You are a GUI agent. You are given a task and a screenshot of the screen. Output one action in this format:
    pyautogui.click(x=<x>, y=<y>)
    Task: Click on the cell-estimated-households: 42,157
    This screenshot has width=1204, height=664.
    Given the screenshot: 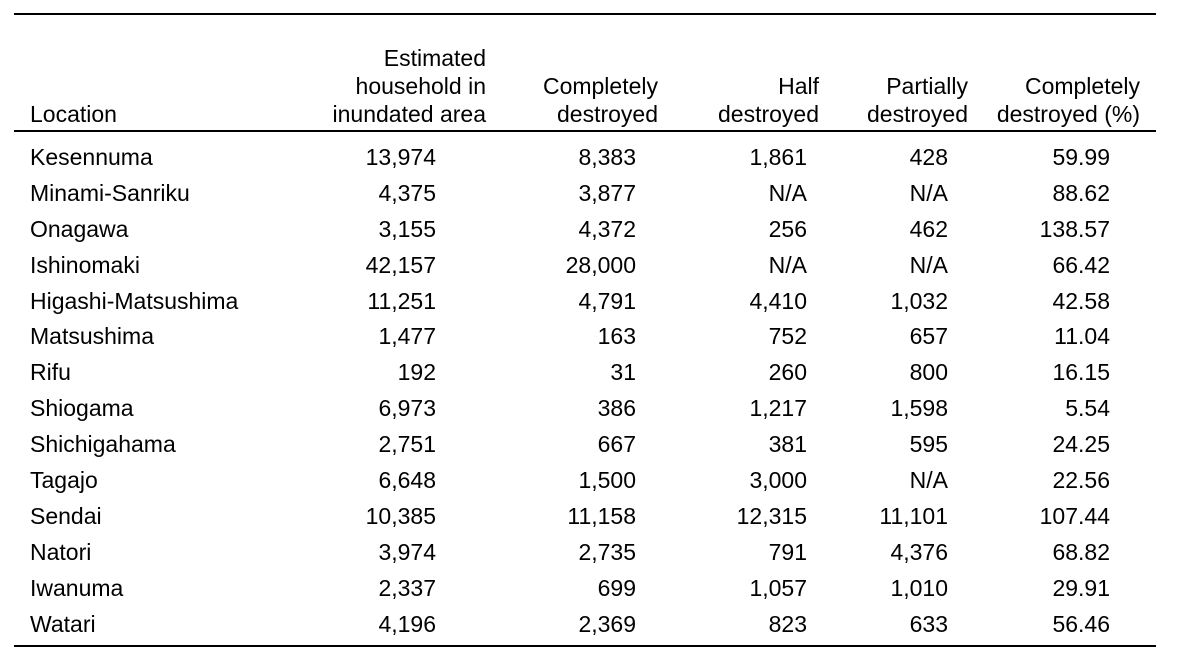 What is the action you would take?
    pyautogui.click(x=400, y=264)
    